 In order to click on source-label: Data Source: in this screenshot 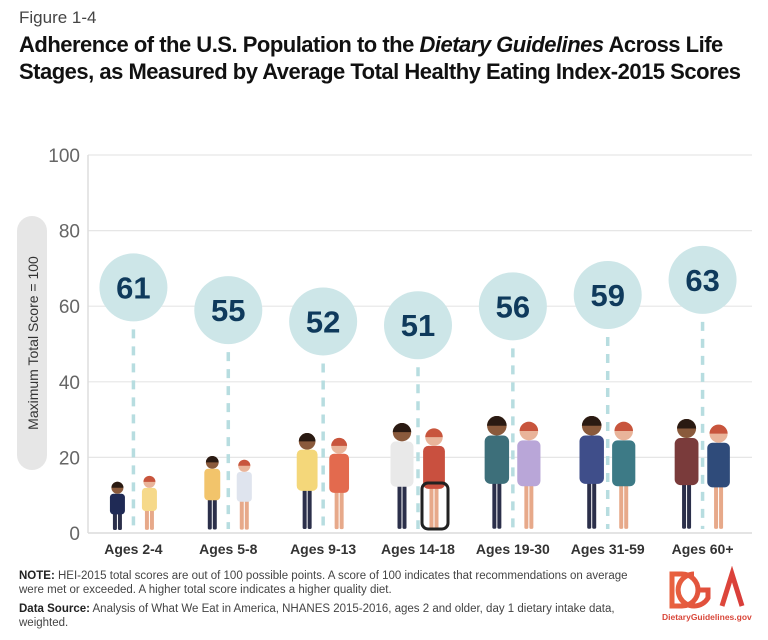, I will do `click(54, 609)`.